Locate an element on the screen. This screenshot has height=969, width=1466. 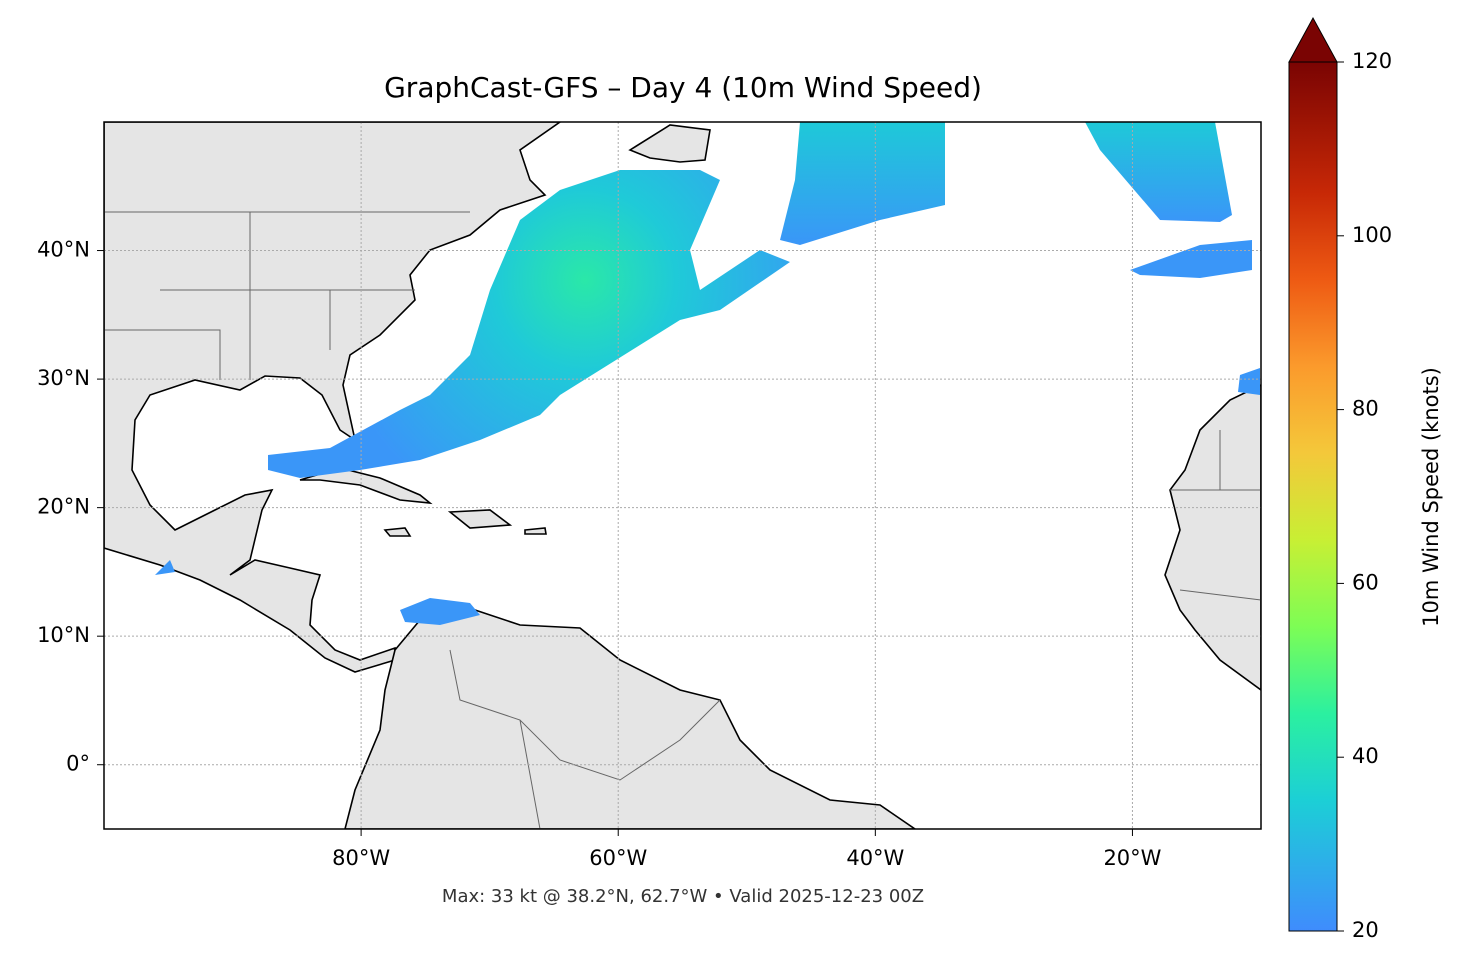
colorbar-tick-label: 20 is located at coordinates (1365, 930).